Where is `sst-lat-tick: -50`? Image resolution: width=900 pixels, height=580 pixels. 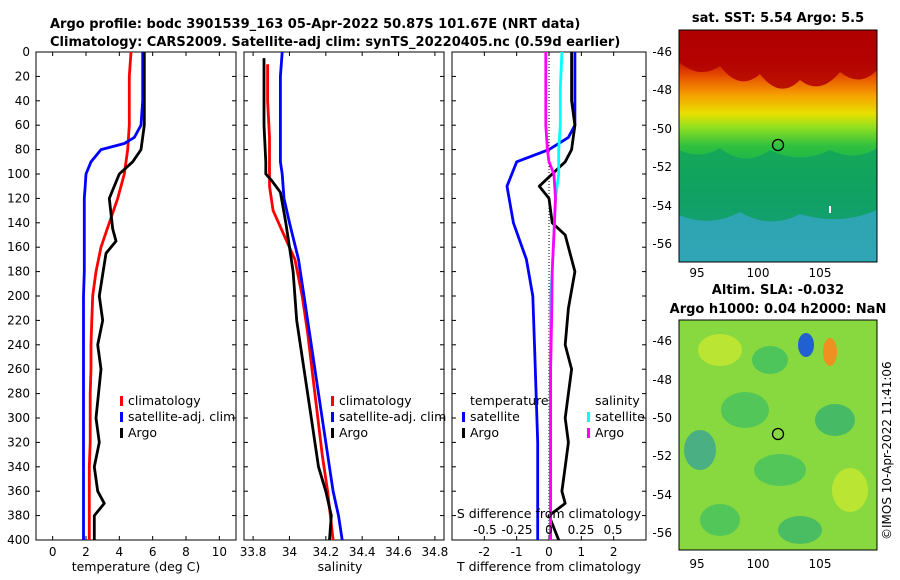 sst-lat-tick: -50 is located at coordinates (662, 129).